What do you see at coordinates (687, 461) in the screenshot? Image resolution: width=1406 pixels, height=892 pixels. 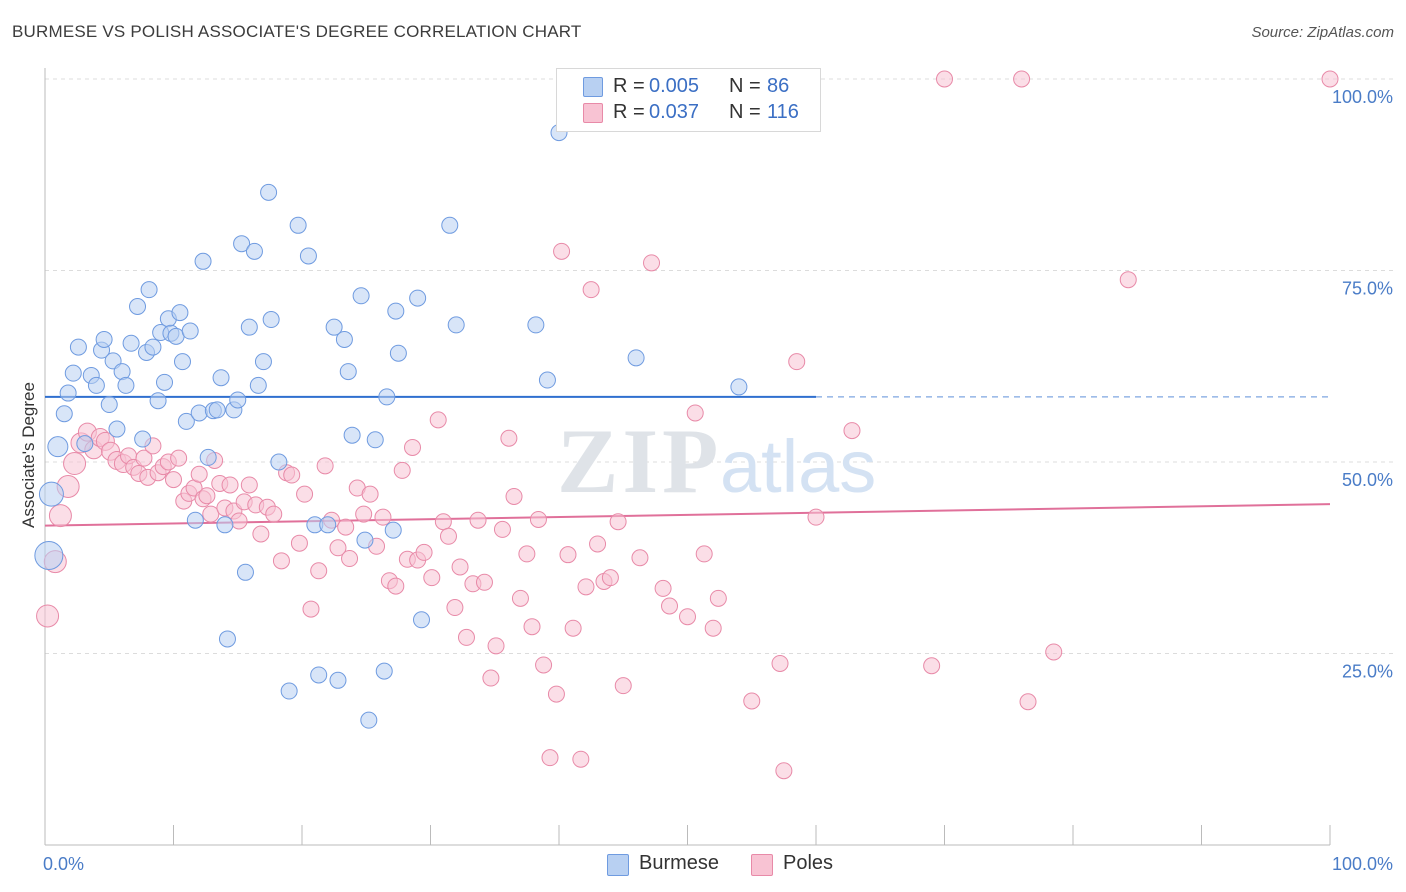 I see `trend-lines` at bounding box center [687, 461].